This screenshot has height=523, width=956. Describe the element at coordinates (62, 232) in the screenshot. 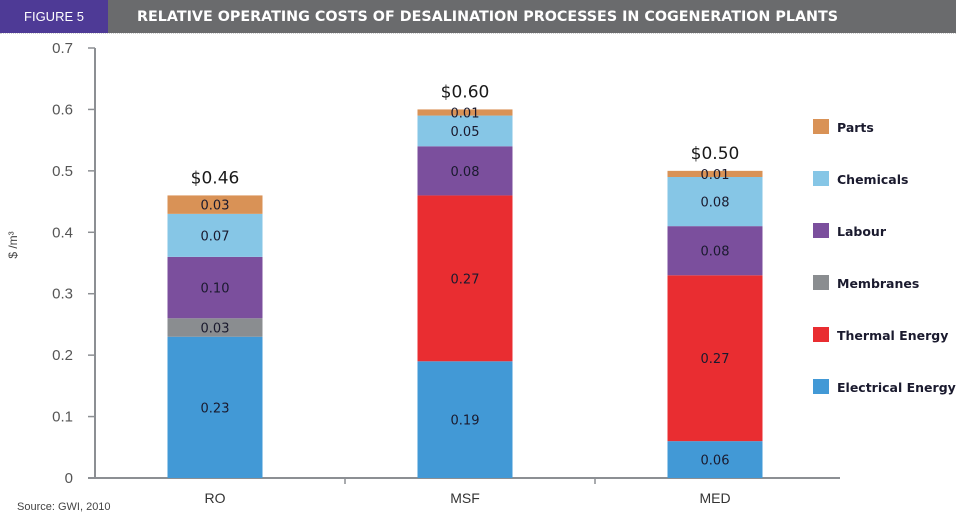

I see `y-tick-label: 0.4` at that location.